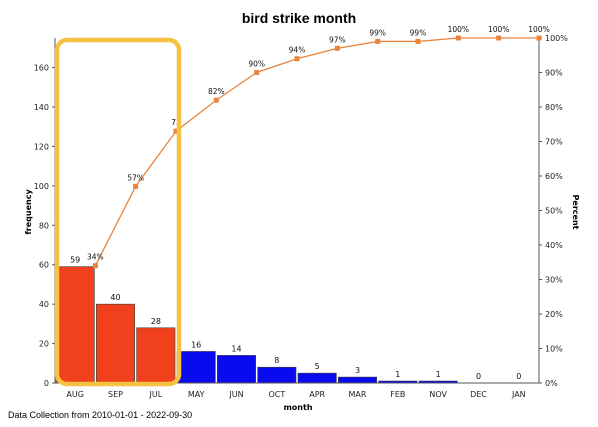 The image size is (598, 427). What do you see at coordinates (44, 304) in the screenshot?
I see `y-tick-label: 40` at bounding box center [44, 304].